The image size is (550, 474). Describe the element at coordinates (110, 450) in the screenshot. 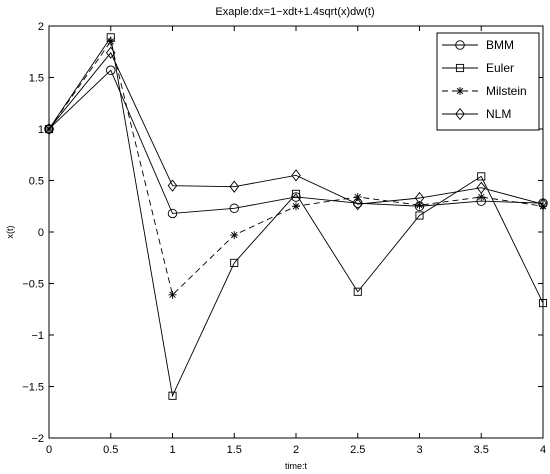

I see `x-tick-label: 0.5` at that location.